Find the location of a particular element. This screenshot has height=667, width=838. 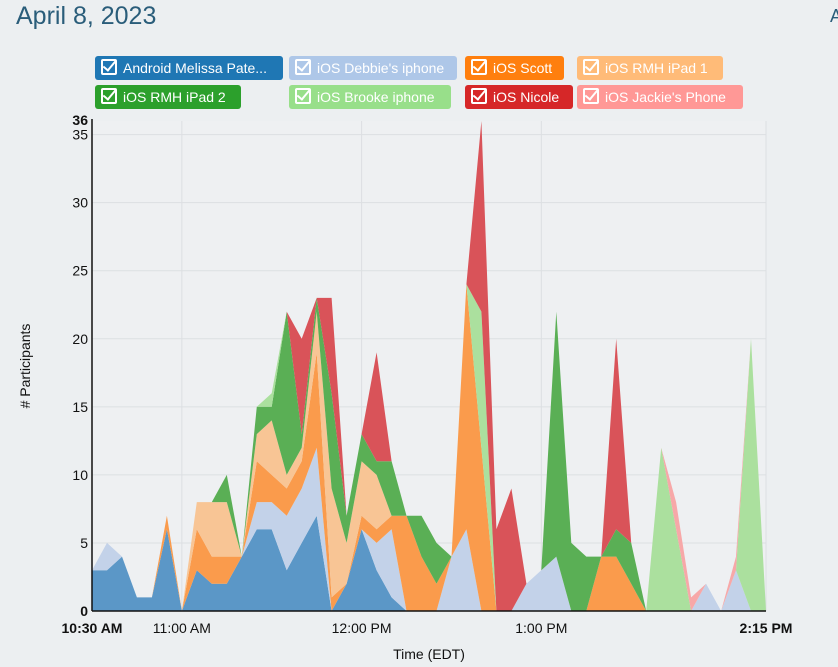

legend-item-ios-jackie: iOS Jackie's Phone is located at coordinates (660, 97).